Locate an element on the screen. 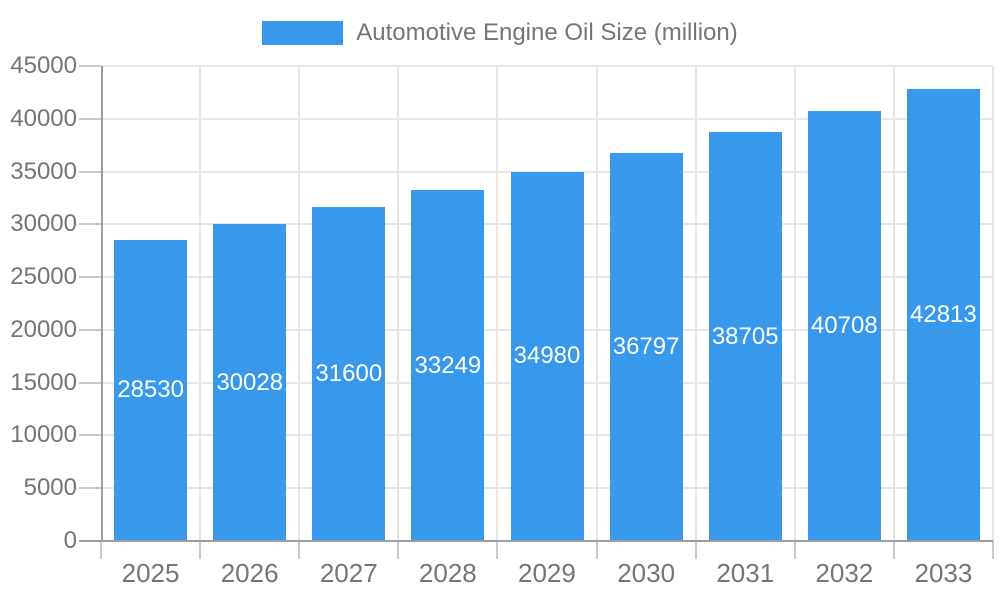 The height and width of the screenshot is (600, 1000). legend-label: Automotive Engine Oil Size (million) is located at coordinates (547, 32).